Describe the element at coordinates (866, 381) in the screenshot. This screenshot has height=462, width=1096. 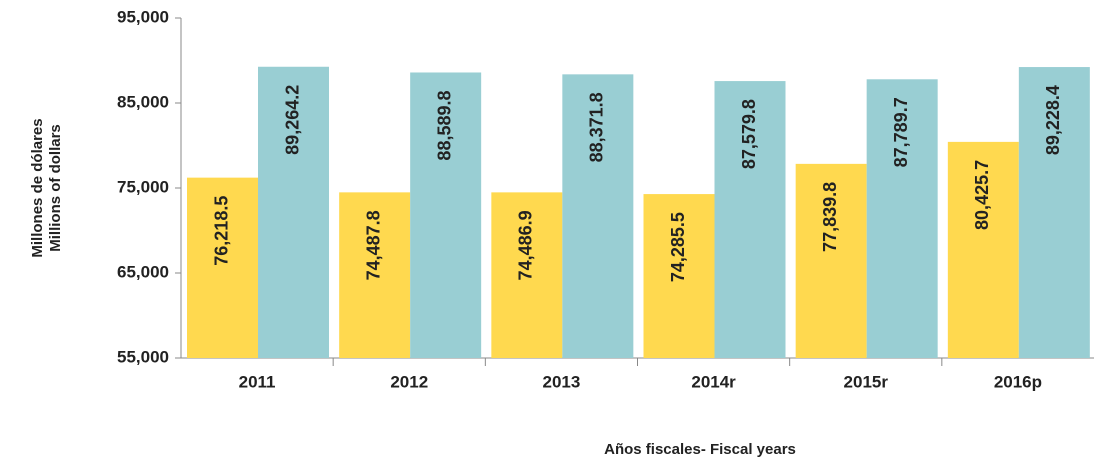
I see `x-tick-label: 2015r` at that location.